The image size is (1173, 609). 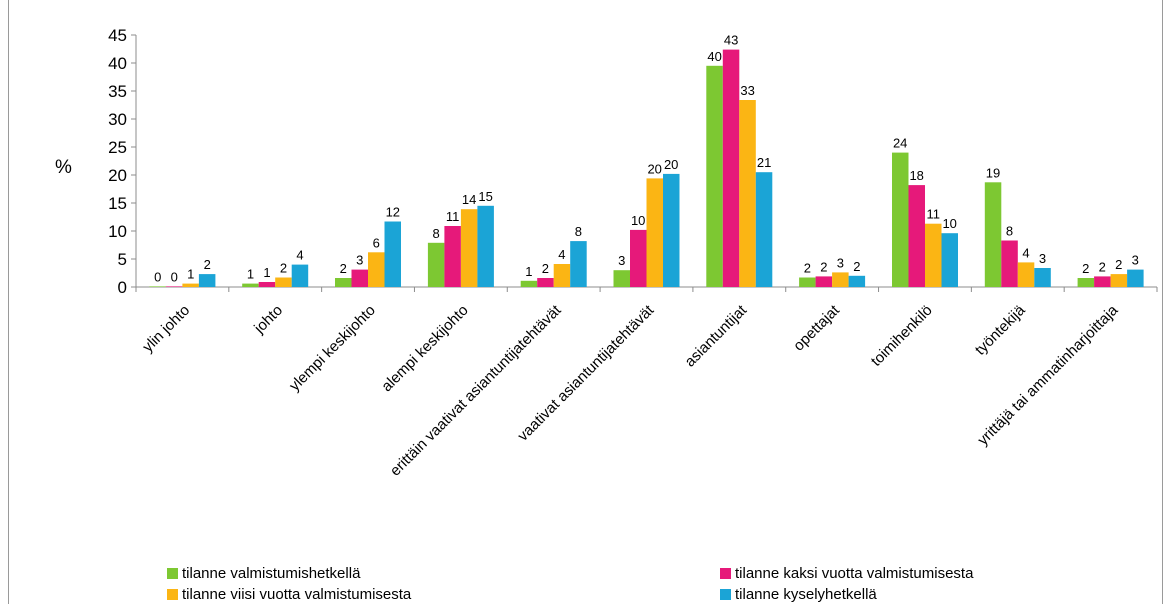 I want to click on category-label: työntekijä, so click(x=1000, y=329).